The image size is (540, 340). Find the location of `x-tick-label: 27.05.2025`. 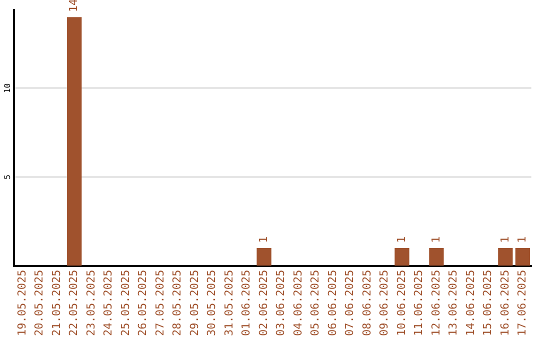

x-tick-label: 27.05.2025 is located at coordinates (159, 303).